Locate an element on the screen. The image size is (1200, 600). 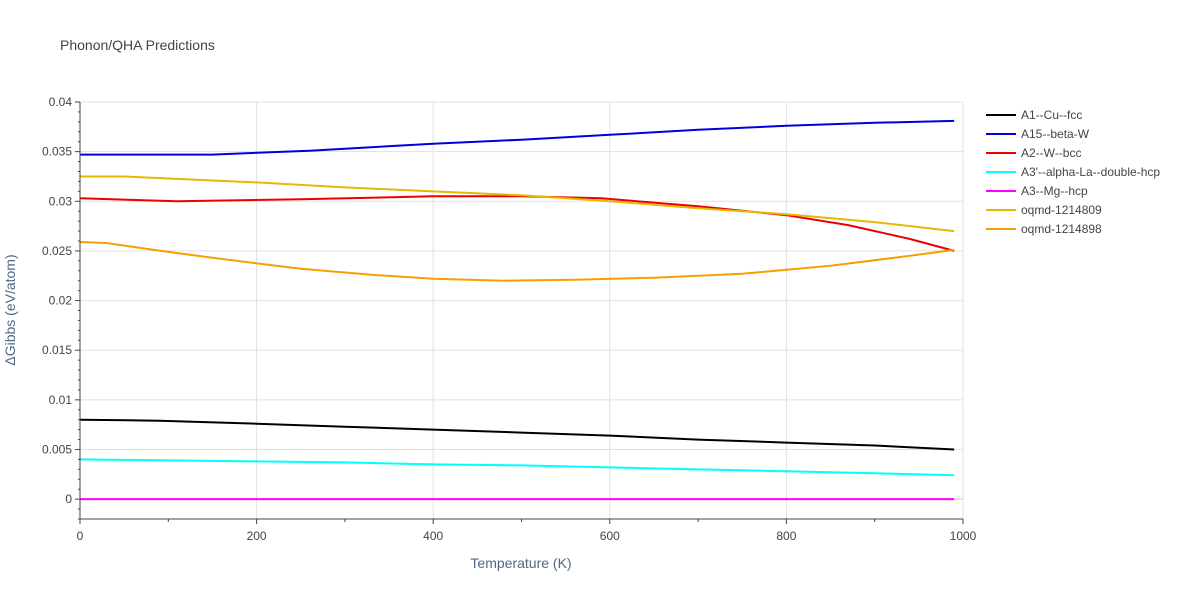
legend-label-a2-w-bcc: A2--W--bcc is located at coordinates (1051, 153).